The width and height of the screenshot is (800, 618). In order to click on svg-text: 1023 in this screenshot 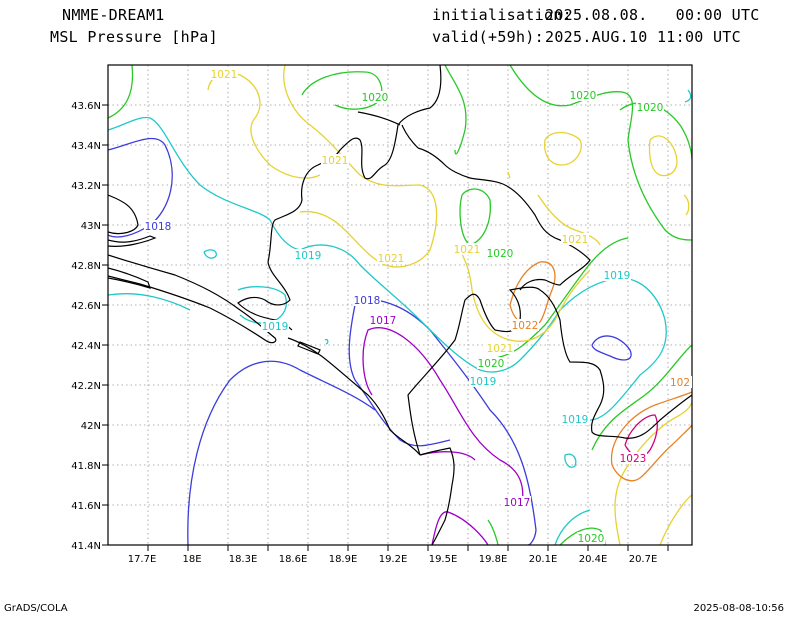, I will do `click(633, 459)`.